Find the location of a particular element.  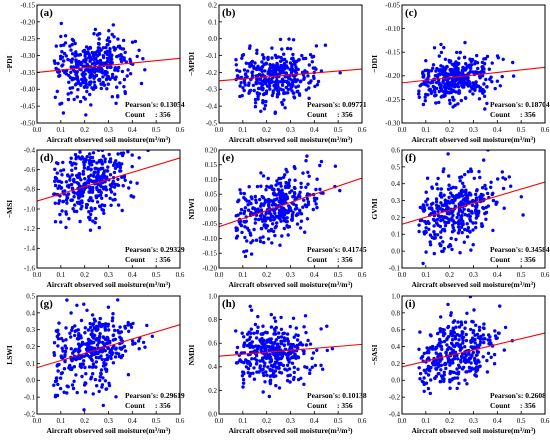

count-label: Count is located at coordinates (500, 405).